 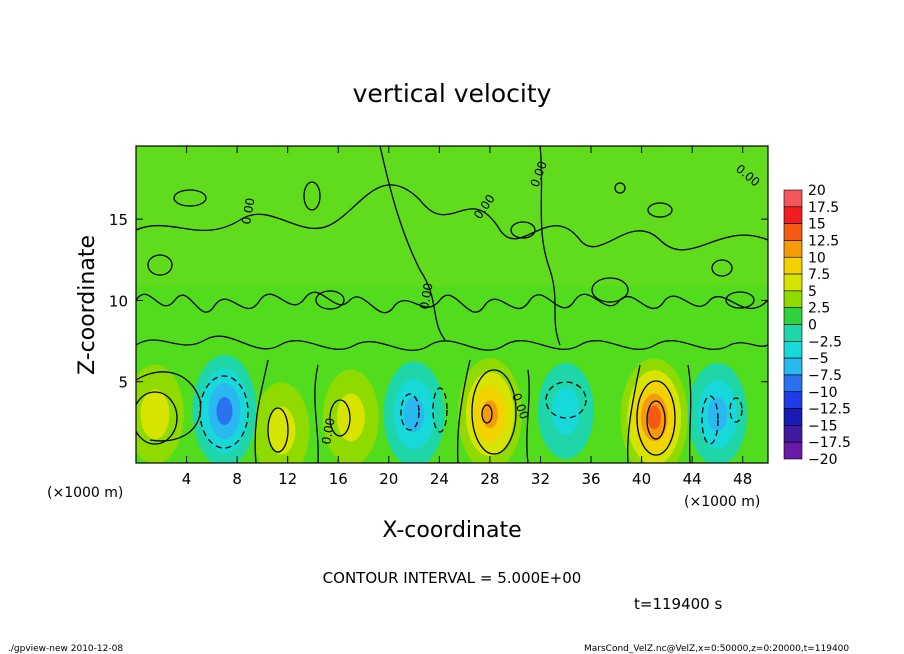 I want to click on zero-contour-plume, so click(x=412, y=243).